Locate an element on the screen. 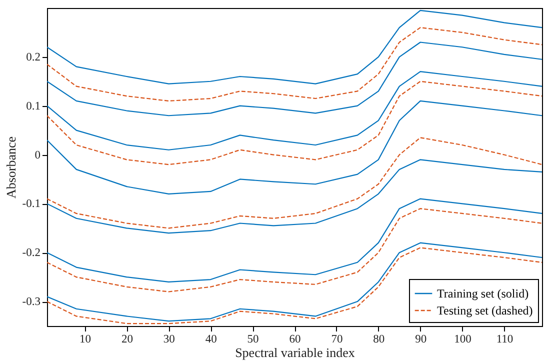  y-tick-label: -0.3 is located at coordinates (31, 302).